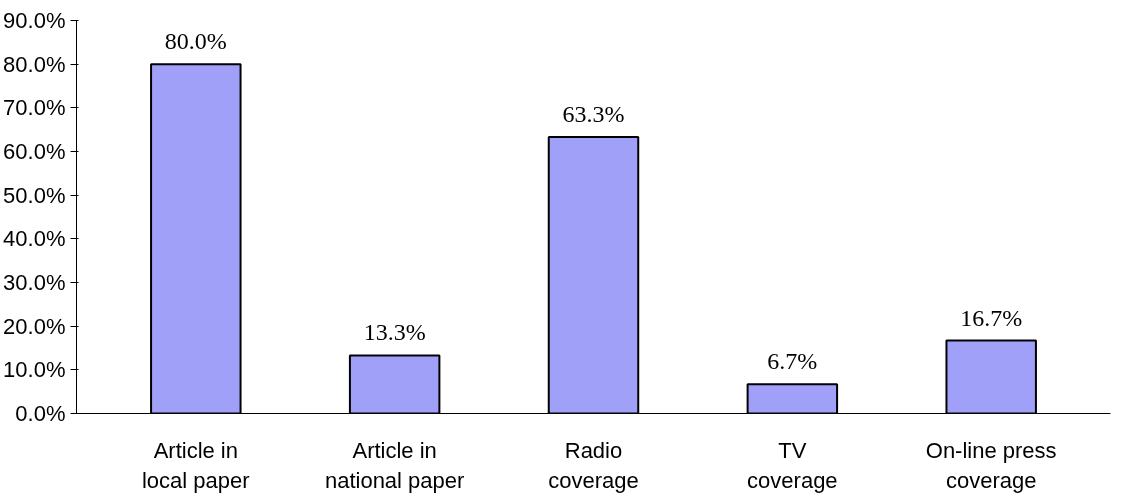 The height and width of the screenshot is (499, 1145). What do you see at coordinates (34, 108) in the screenshot?
I see `y-tick-label: 70.0%` at bounding box center [34, 108].